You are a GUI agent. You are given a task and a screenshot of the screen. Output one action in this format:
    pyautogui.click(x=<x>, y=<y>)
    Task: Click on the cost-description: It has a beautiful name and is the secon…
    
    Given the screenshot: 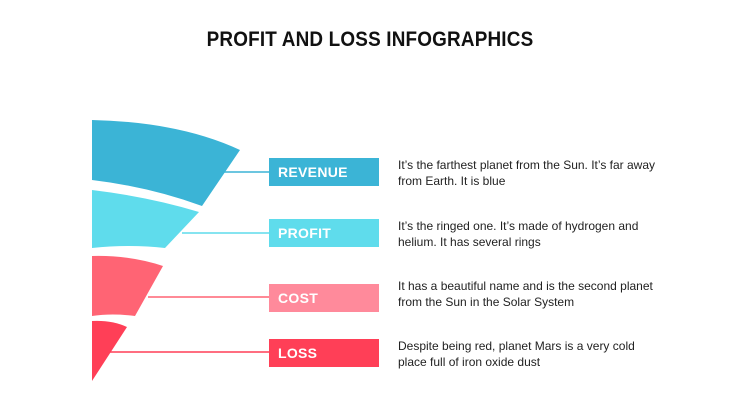 What is the action you would take?
    pyautogui.click(x=525, y=294)
    